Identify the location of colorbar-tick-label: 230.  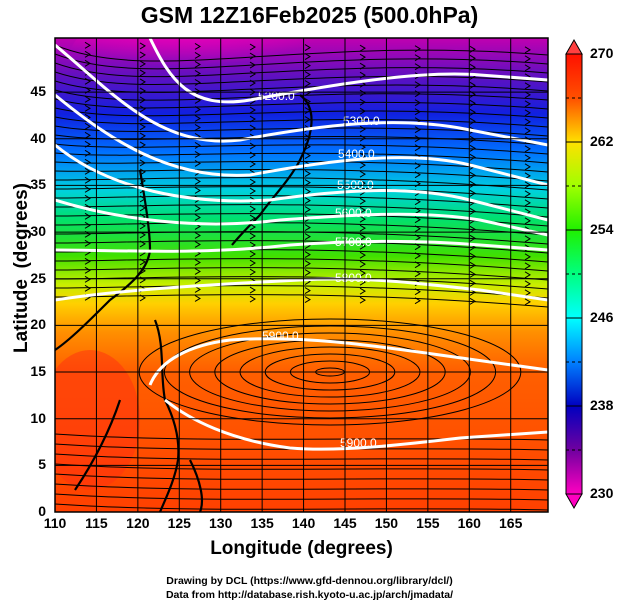
(602, 493).